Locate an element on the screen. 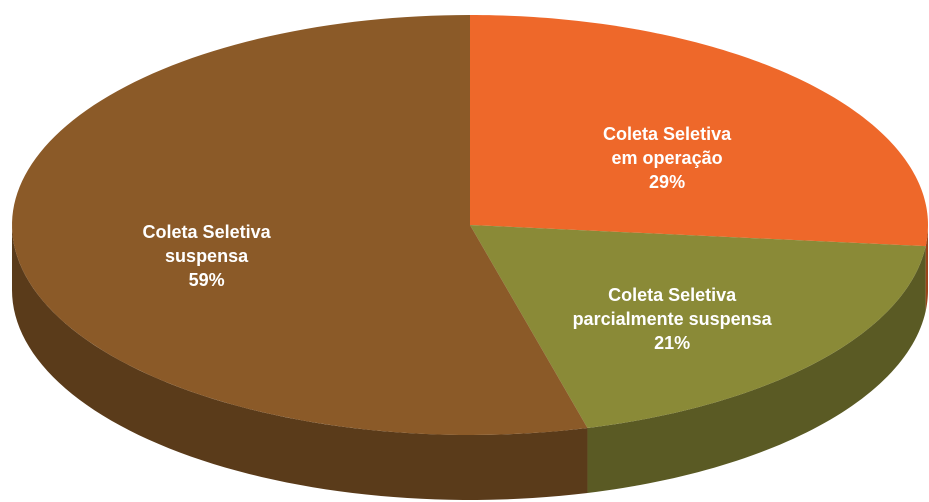  value-label: 29% is located at coordinates (667, 182).